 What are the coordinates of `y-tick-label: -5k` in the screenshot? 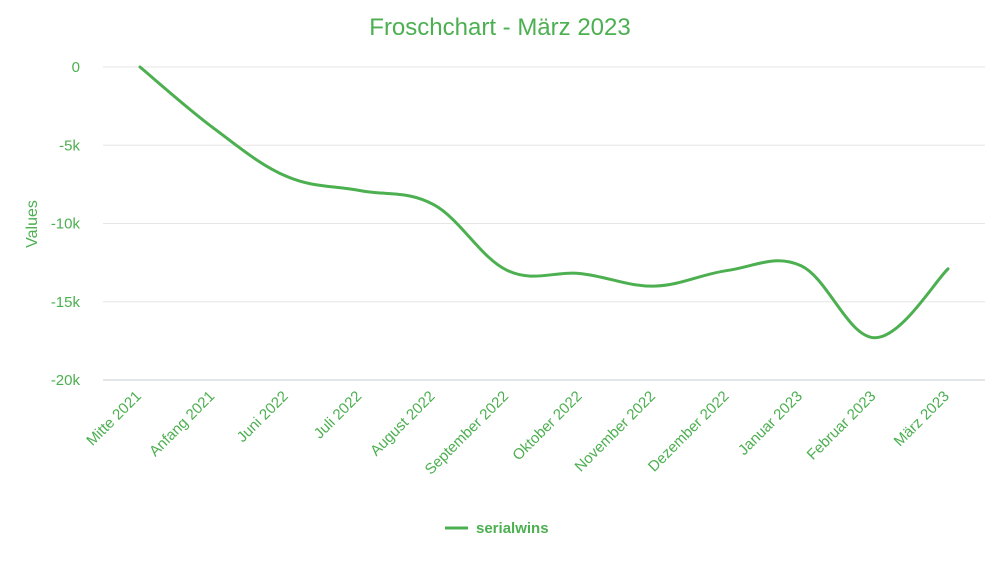 It's located at (69, 145).